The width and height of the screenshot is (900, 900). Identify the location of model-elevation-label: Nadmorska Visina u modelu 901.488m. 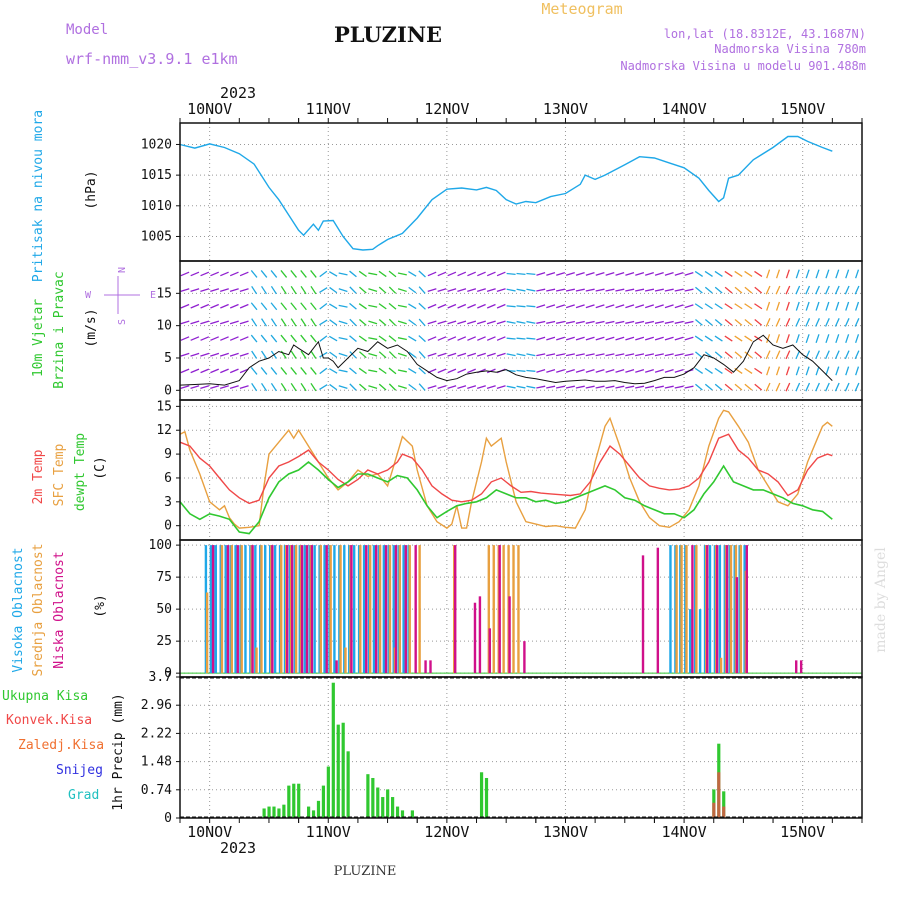
(743, 66).